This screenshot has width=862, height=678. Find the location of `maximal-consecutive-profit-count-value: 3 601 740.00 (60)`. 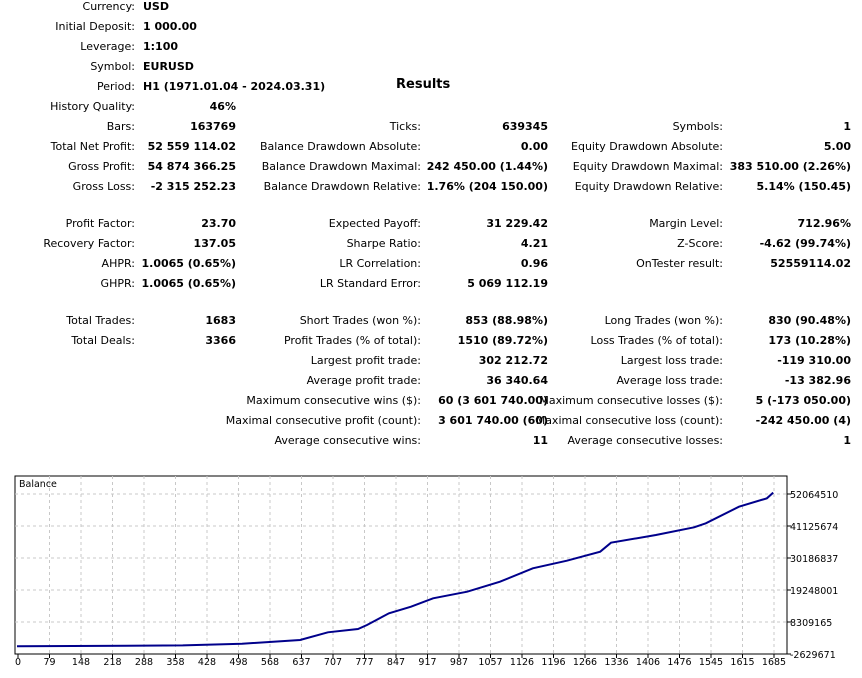

maximal-consecutive-profit-count-value: 3 601 740.00 (60) is located at coordinates (493, 420).